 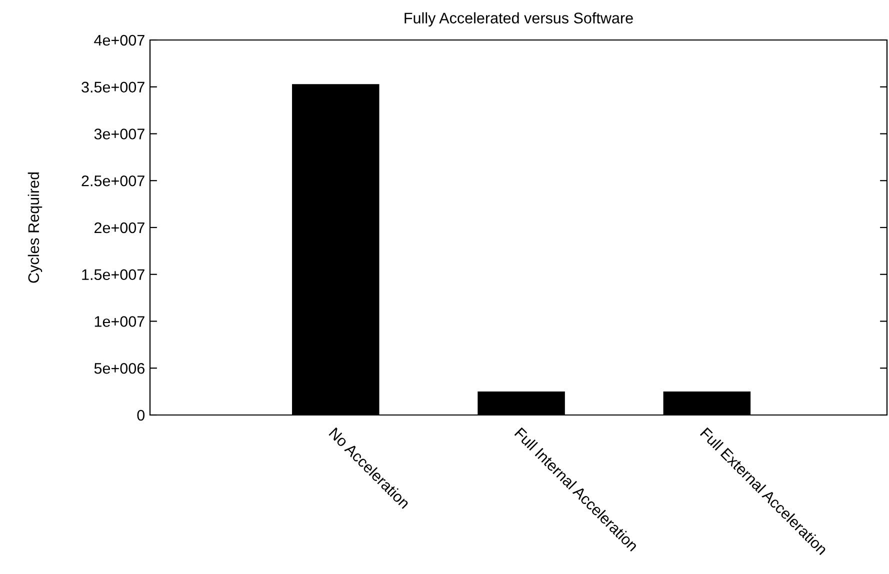 What do you see at coordinates (141, 415) in the screenshot?
I see `y-tick-label: 0` at bounding box center [141, 415].